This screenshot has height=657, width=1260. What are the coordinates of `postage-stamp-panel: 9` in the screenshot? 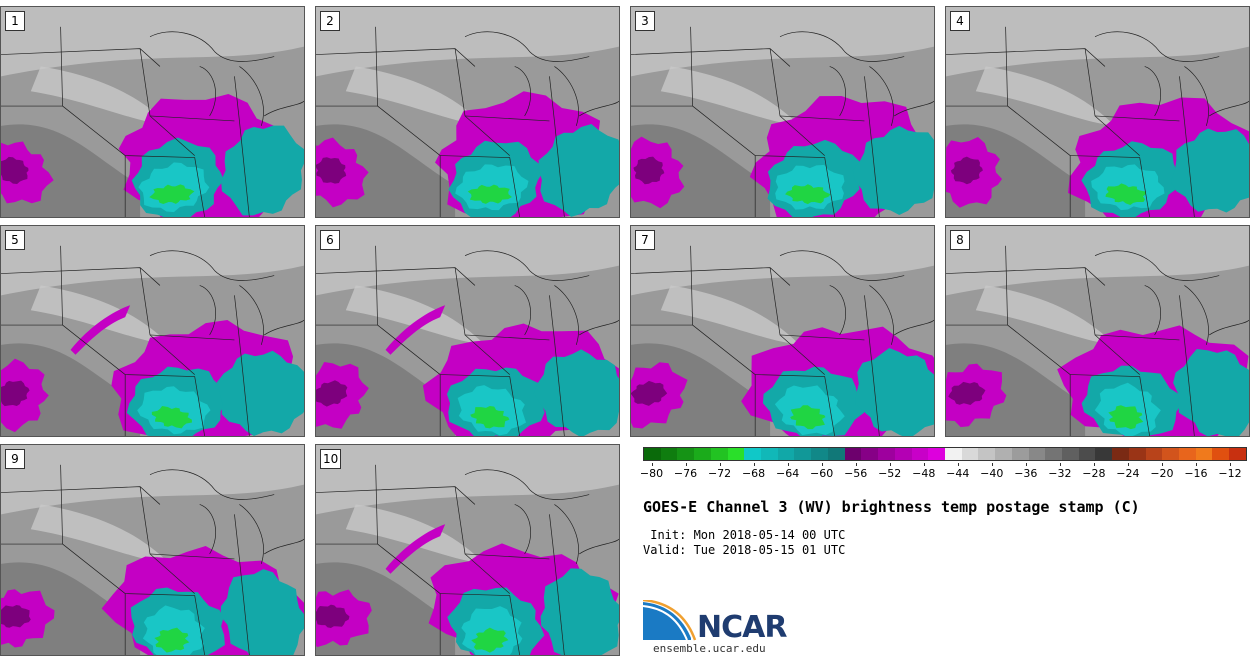 It's located at (152, 550).